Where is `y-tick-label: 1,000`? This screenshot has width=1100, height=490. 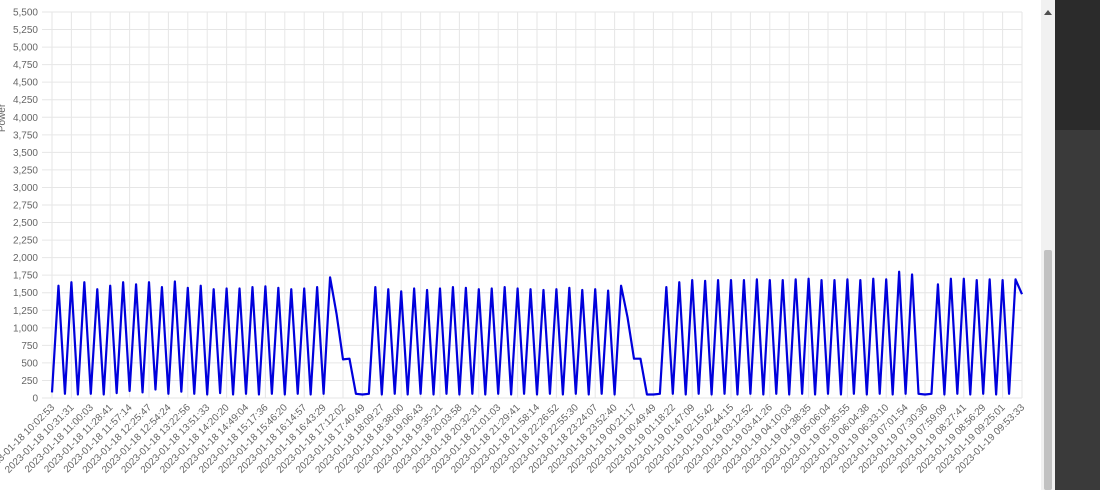
y-tick-label: 1,000 is located at coordinates (25, 328).